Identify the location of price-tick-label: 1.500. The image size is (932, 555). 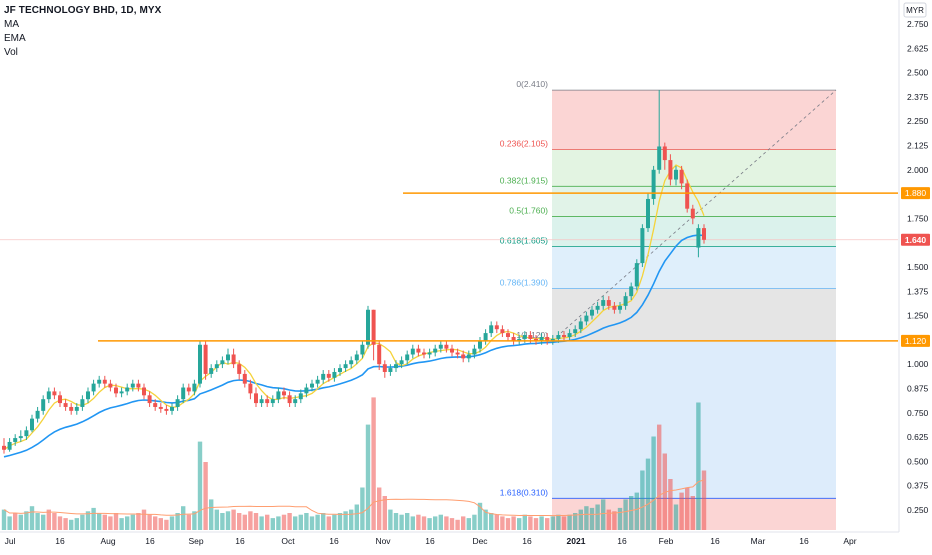
(918, 267).